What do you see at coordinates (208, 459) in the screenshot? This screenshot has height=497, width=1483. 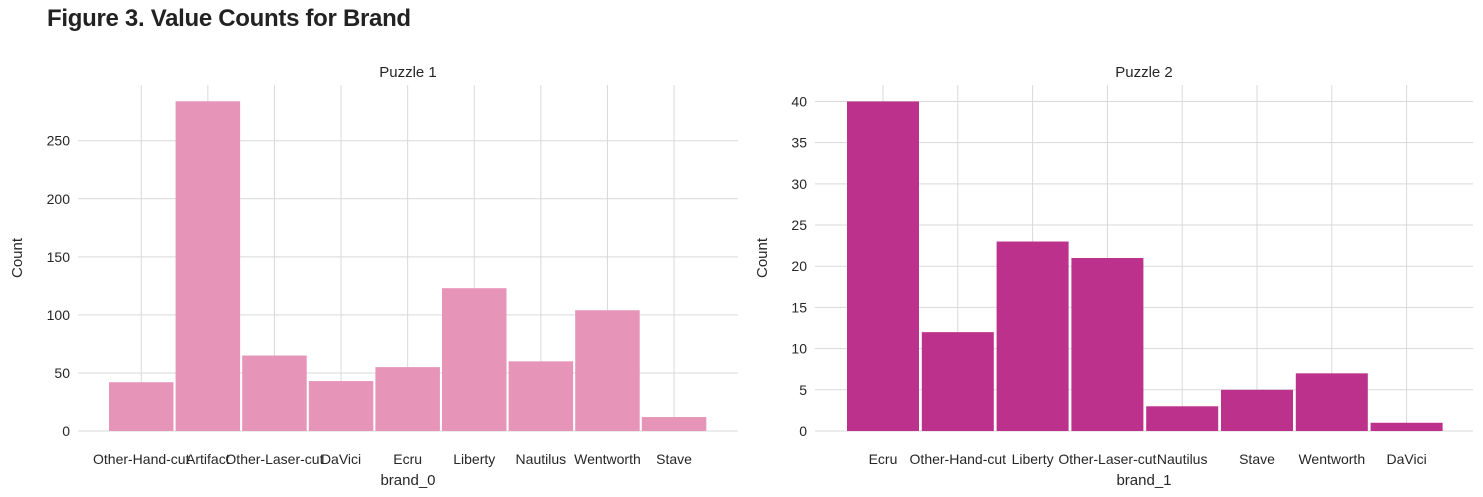 I see `p1-xtick-label: Artifact` at bounding box center [208, 459].